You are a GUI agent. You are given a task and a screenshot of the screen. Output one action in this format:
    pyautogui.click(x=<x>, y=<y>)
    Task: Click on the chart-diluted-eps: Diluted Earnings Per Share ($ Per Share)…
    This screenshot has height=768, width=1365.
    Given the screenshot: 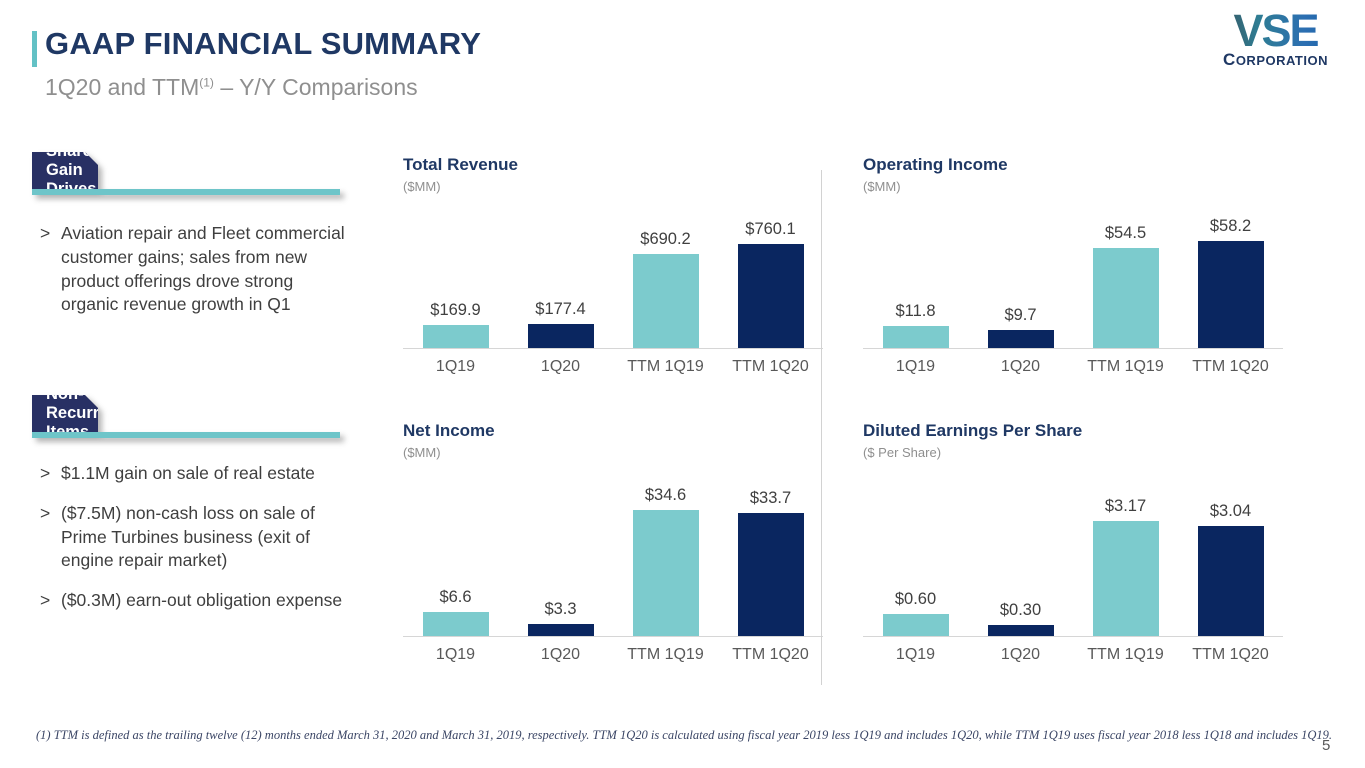 What is the action you would take?
    pyautogui.click(x=1073, y=542)
    